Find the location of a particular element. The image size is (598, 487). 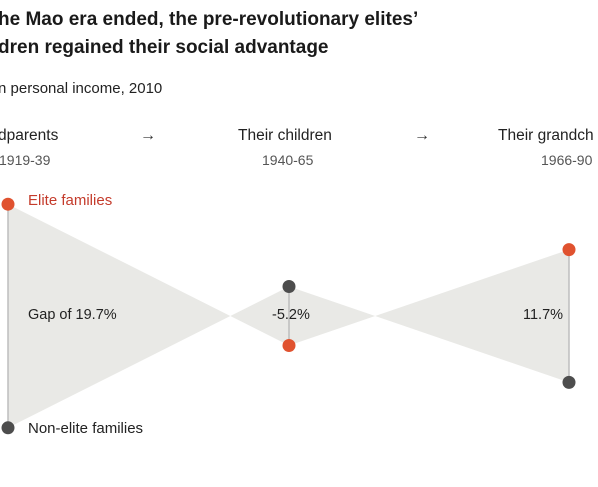

legend-elite-label: Elite families is located at coordinates (70, 200).